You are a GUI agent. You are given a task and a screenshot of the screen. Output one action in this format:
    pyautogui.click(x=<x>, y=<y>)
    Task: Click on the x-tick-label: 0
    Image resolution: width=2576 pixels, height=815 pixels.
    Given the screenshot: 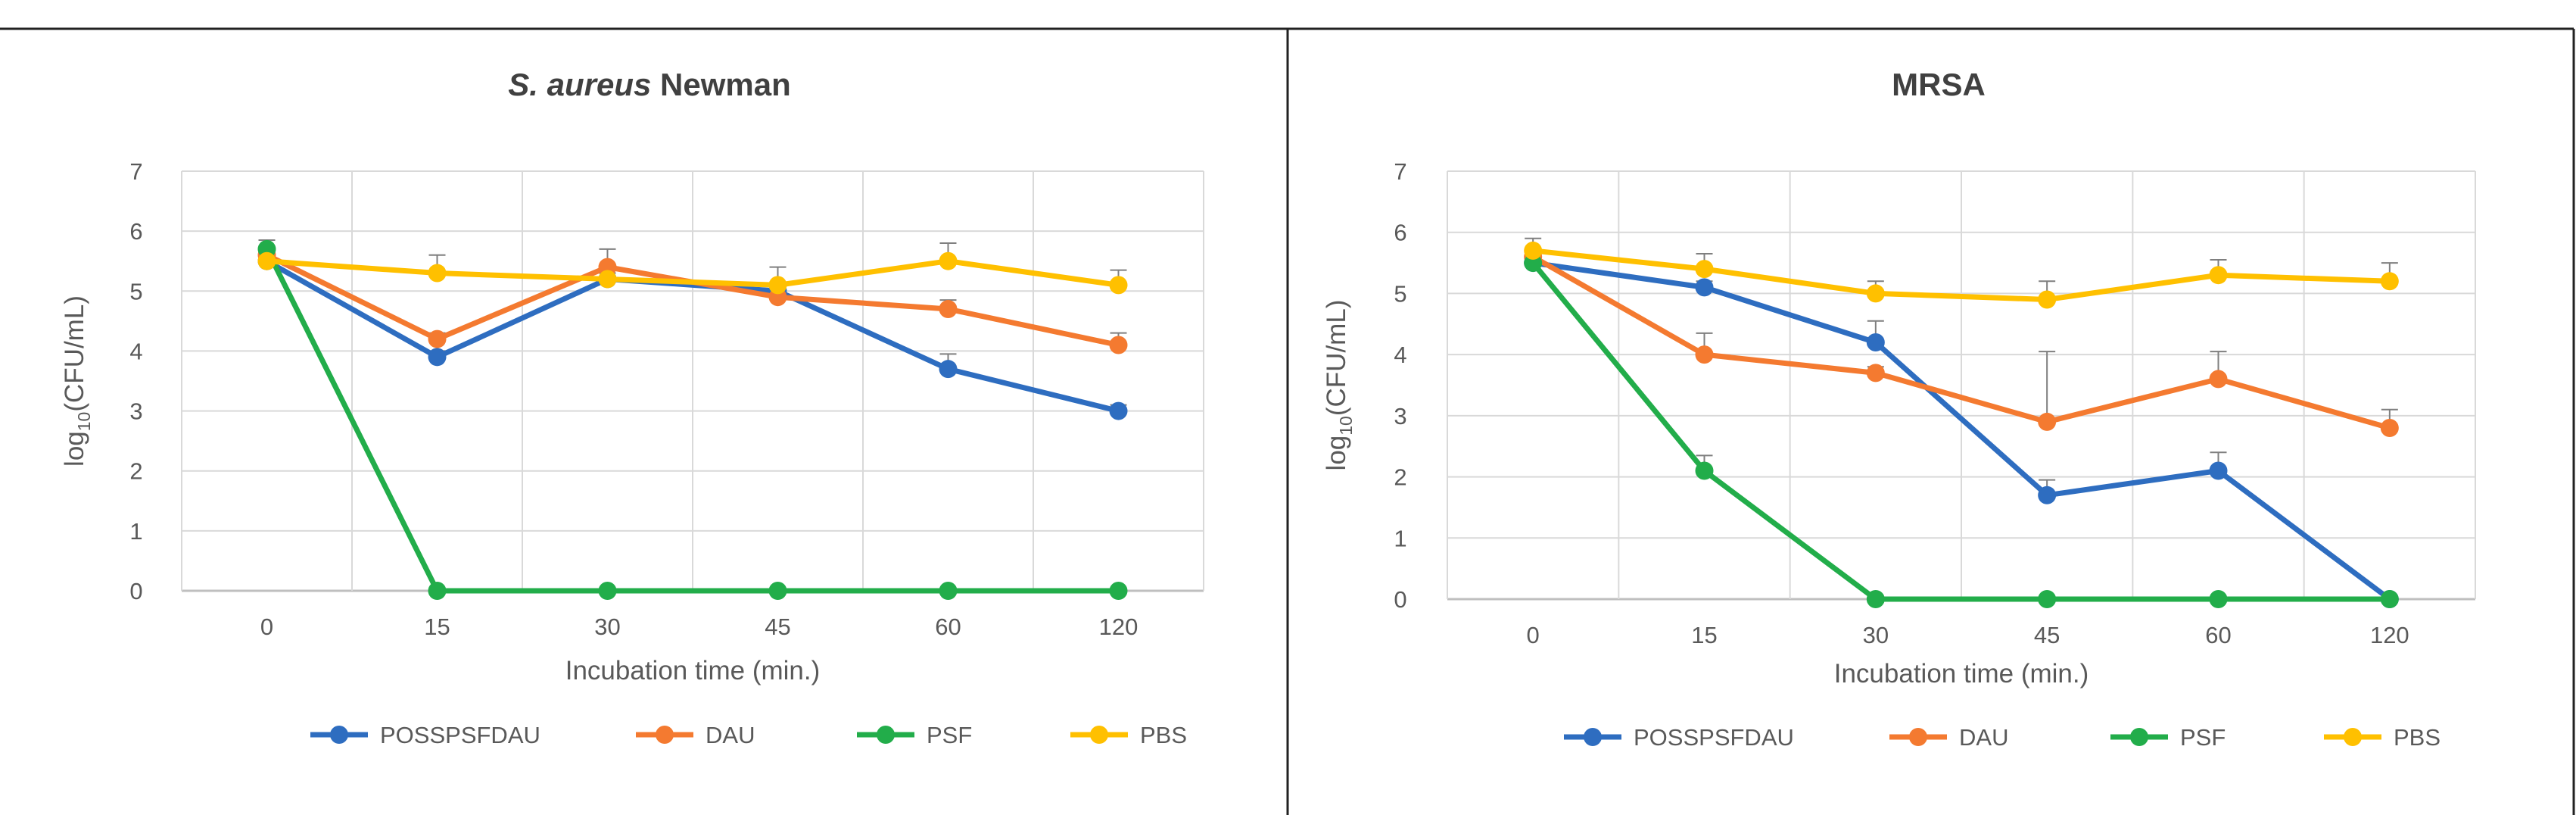 What is the action you would take?
    pyautogui.click(x=1533, y=635)
    